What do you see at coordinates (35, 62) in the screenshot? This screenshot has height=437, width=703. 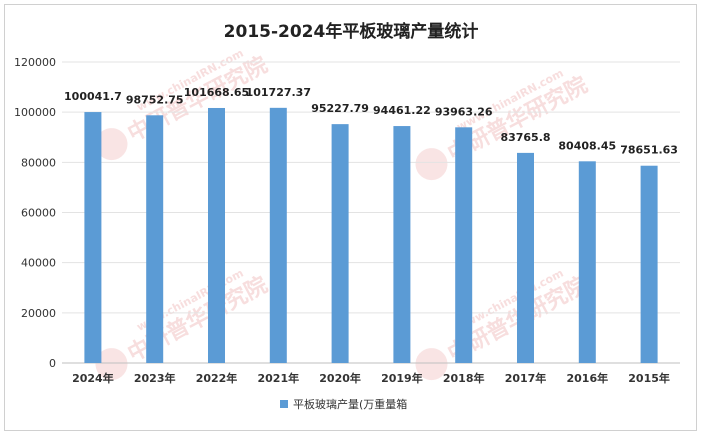 I see `y-tick-label: 120000` at bounding box center [35, 62].